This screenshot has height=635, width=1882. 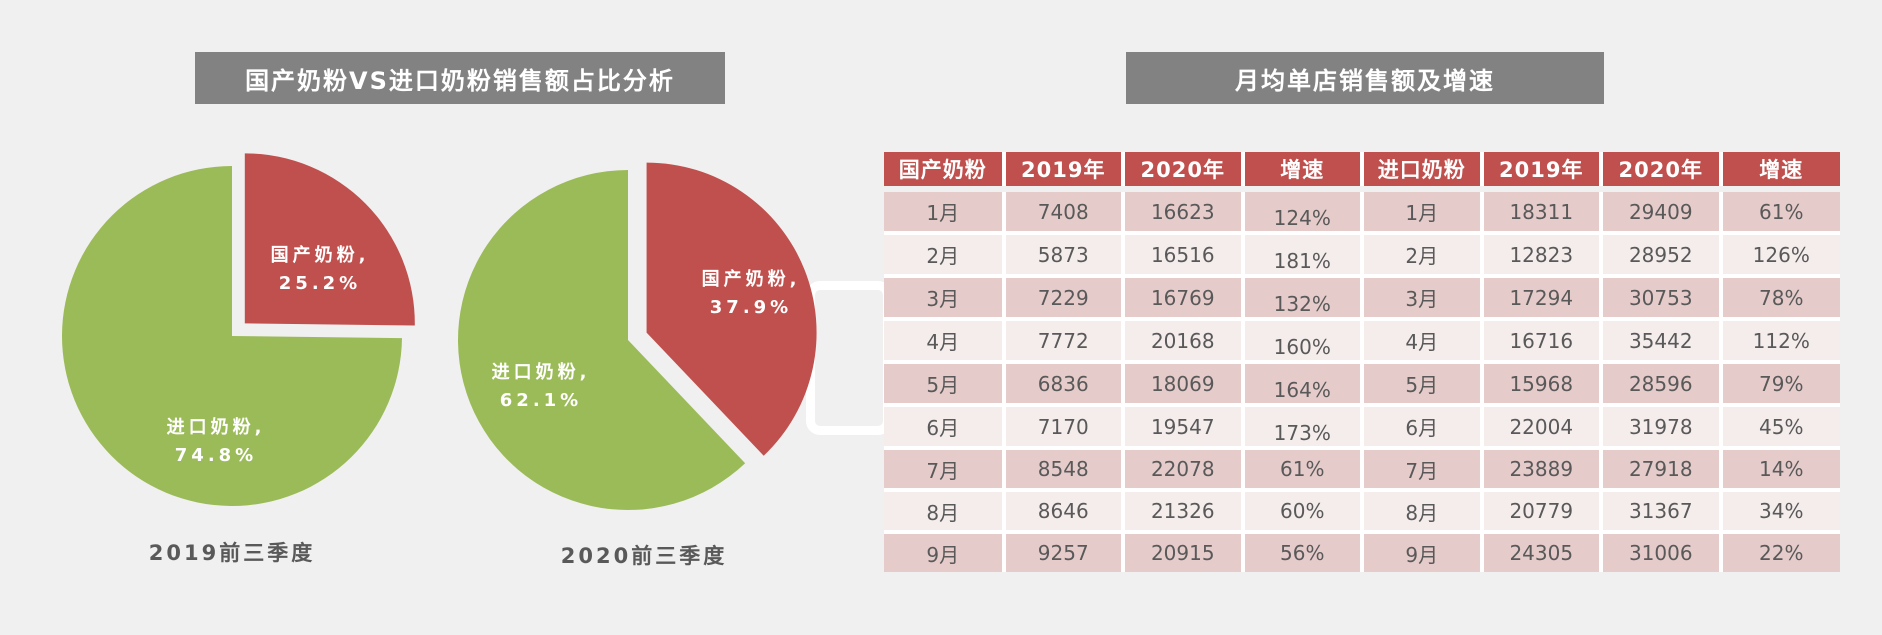 What do you see at coordinates (1064, 255) in the screenshot?
I see `table-cell: 5873` at bounding box center [1064, 255].